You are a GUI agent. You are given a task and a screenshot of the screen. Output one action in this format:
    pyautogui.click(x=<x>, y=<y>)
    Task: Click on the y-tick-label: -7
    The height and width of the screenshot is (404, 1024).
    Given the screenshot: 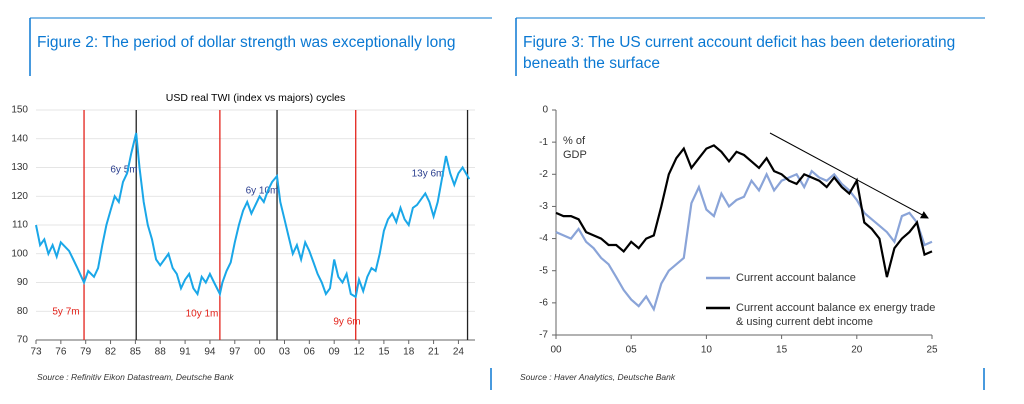 What is the action you would take?
    pyautogui.click(x=543, y=335)
    